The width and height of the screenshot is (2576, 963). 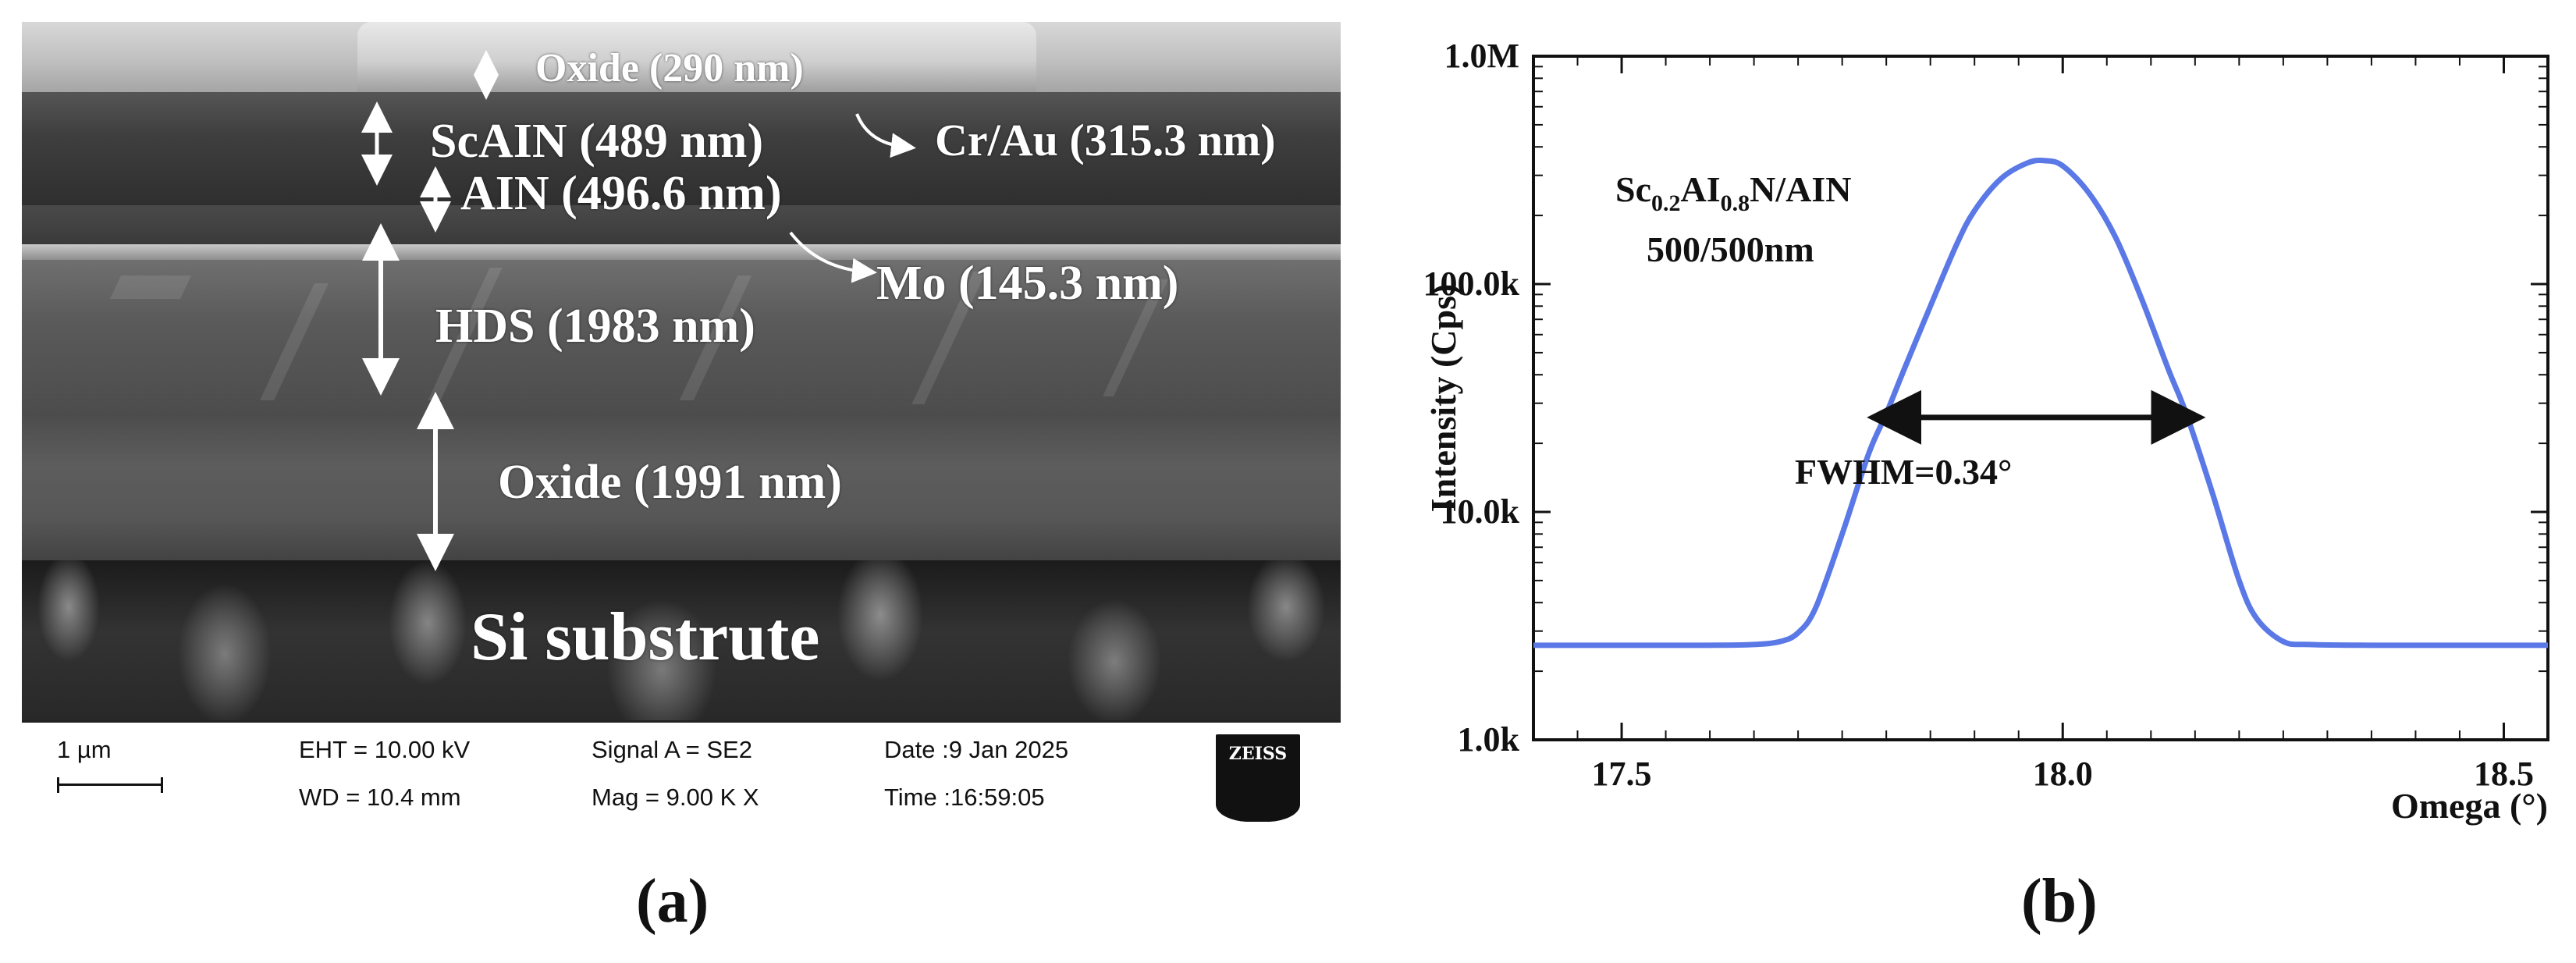 I want to click on craui-leader-arrow, so click(x=885, y=135).